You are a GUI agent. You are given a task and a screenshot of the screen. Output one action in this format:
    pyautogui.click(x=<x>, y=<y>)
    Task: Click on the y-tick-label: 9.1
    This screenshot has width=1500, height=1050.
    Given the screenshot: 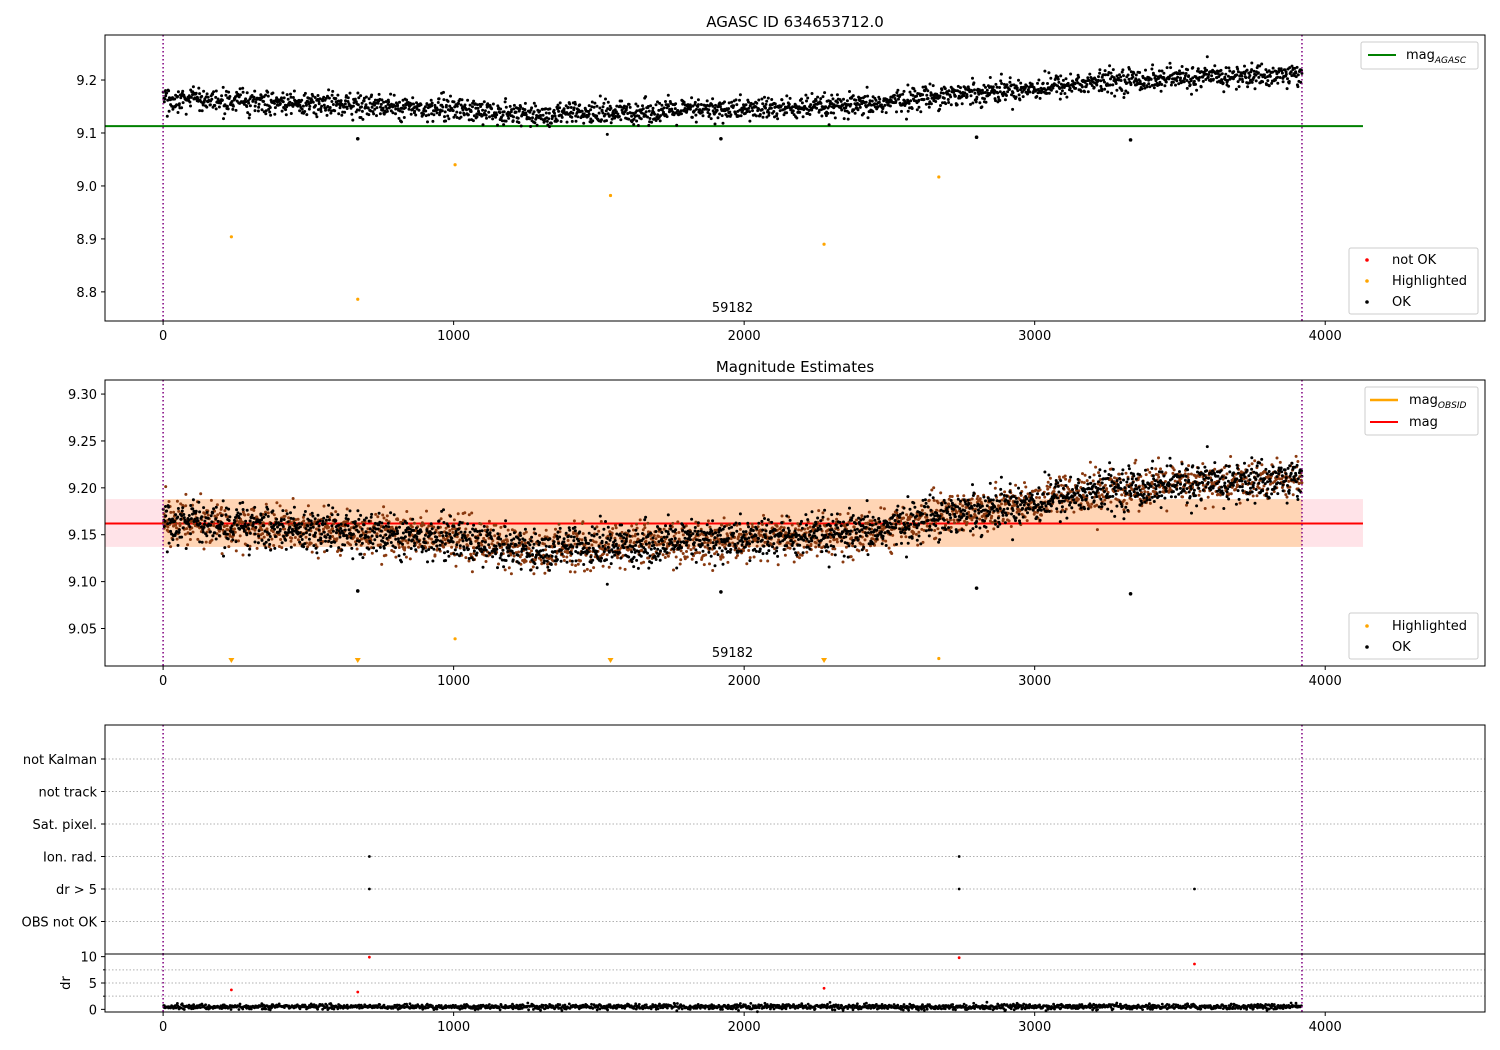 What is the action you would take?
    pyautogui.click(x=86, y=134)
    